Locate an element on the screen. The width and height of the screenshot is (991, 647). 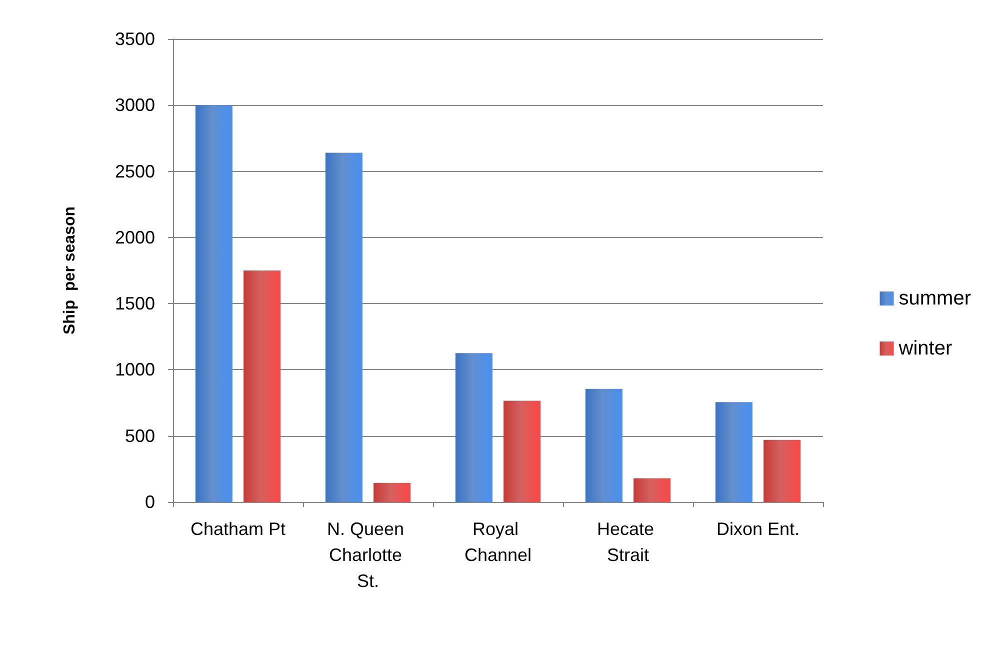
y-tick-label: 2500 is located at coordinates (134, 171).